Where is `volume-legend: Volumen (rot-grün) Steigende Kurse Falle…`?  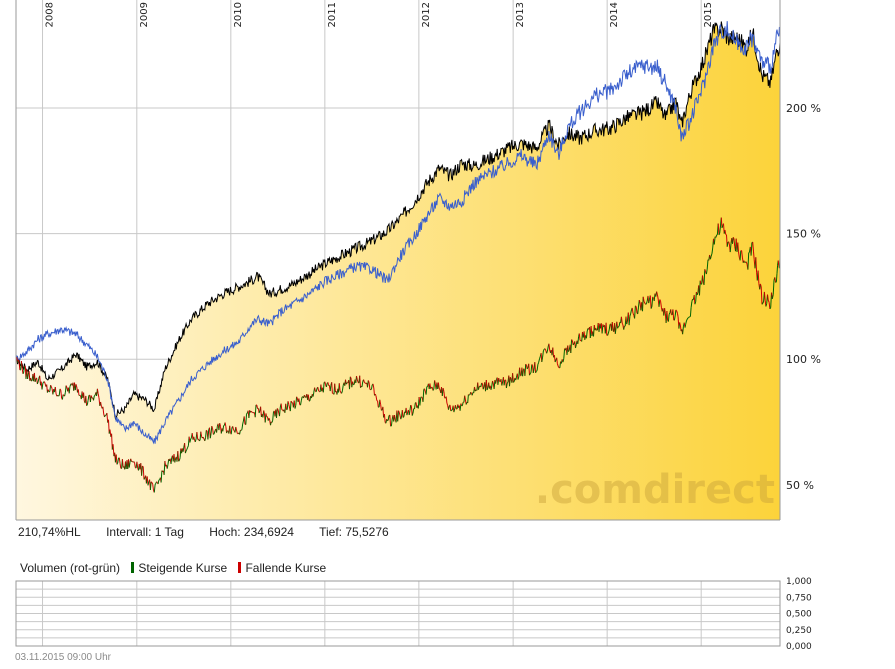
volume-legend: Volumen (rot-grün) Steigende Kurse Falle… is located at coordinates (173, 568).